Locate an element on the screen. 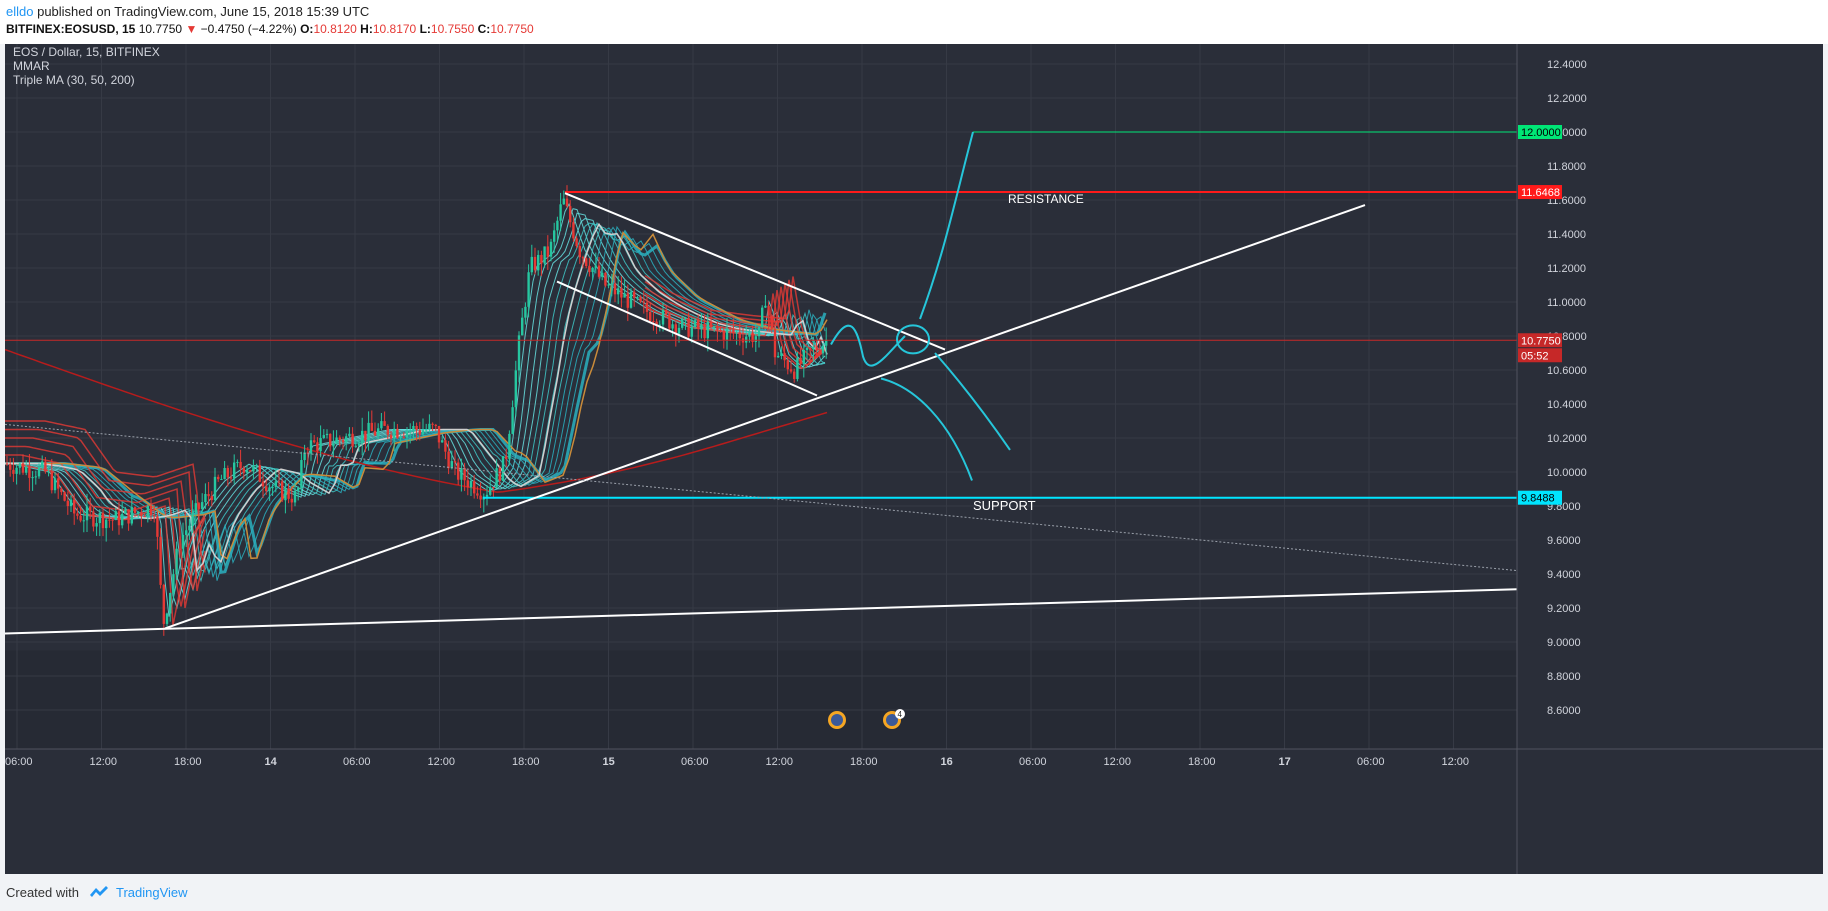 Image resolution: width=1828 pixels, height=911 pixels. tradingview-link: TradingView is located at coordinates (152, 892).